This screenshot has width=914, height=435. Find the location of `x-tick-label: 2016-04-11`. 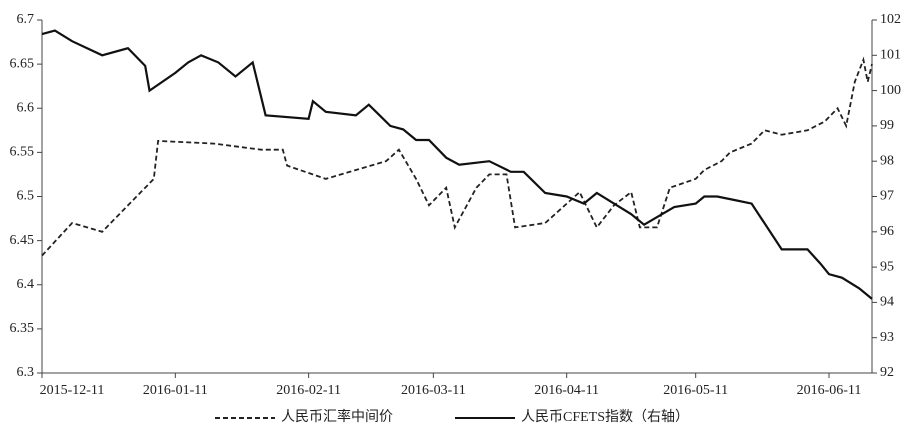

x-tick-label: 2016-04-11 is located at coordinates (566, 390).